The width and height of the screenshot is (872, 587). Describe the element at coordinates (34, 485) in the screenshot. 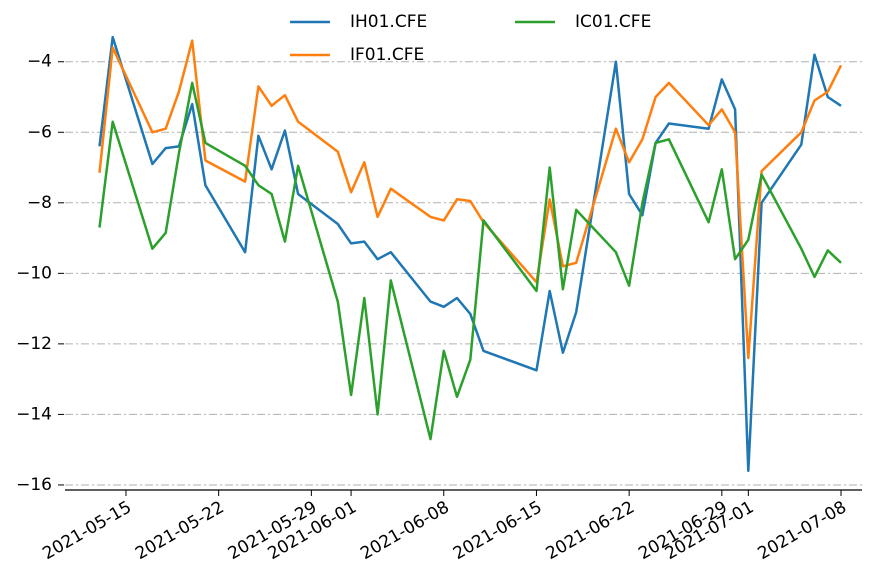

I see `y-tick-label: −16` at that location.